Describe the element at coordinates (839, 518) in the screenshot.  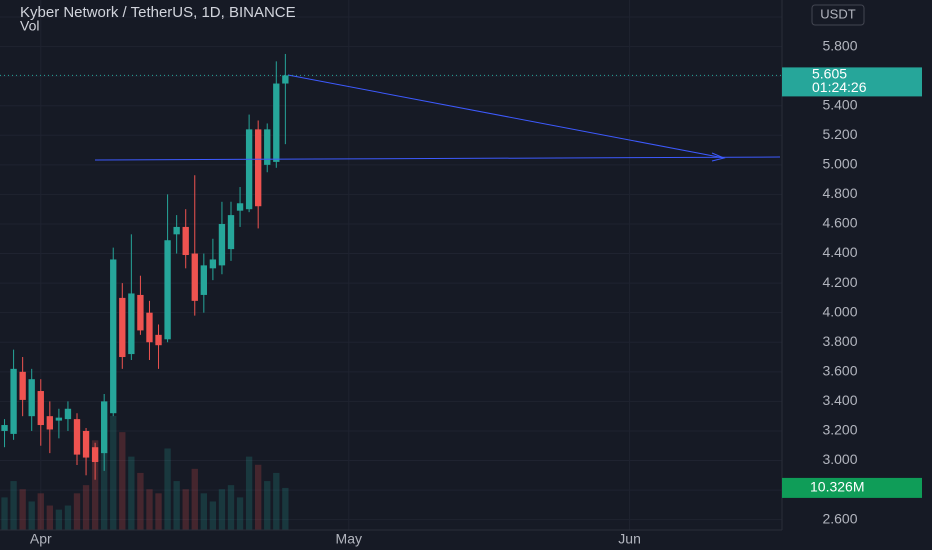
I see `y-tick-label: 2.600` at that location.